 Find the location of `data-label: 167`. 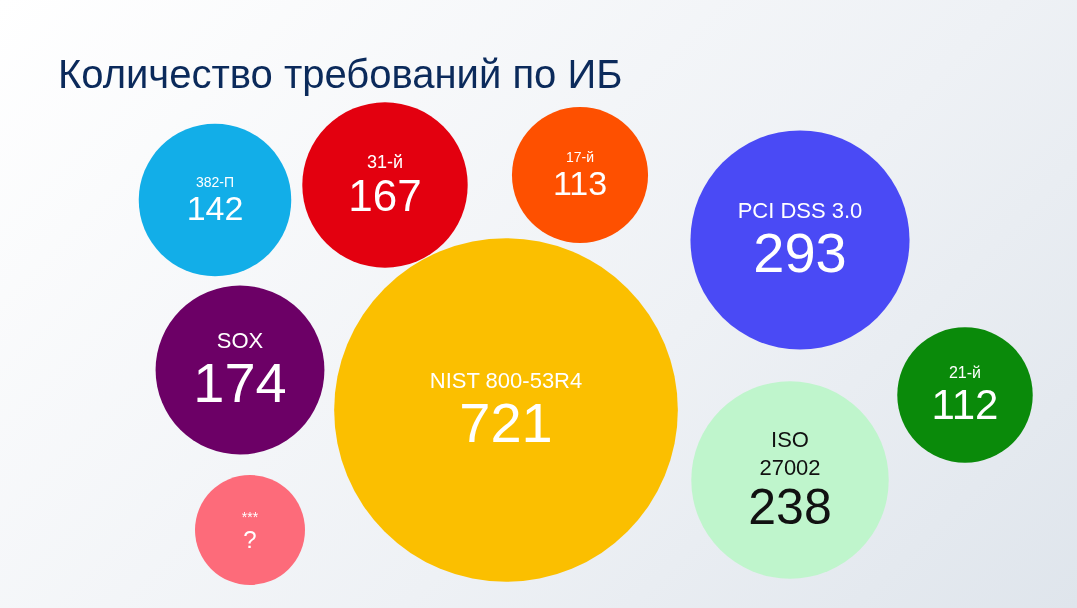

data-label: 167 is located at coordinates (385, 195).